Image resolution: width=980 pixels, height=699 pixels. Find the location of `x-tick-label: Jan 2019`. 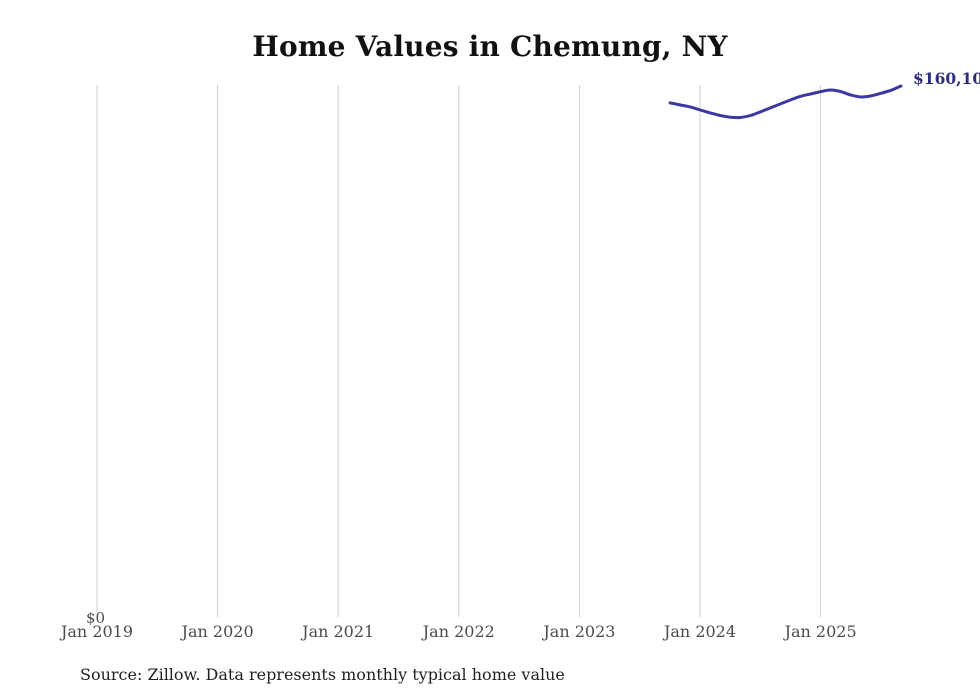

x-tick-label: Jan 2019 is located at coordinates (97, 631).